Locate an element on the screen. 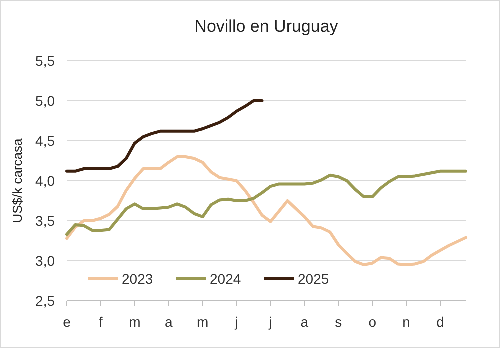 This screenshot has width=500, height=348. legend-label: 2023 is located at coordinates (138, 279).